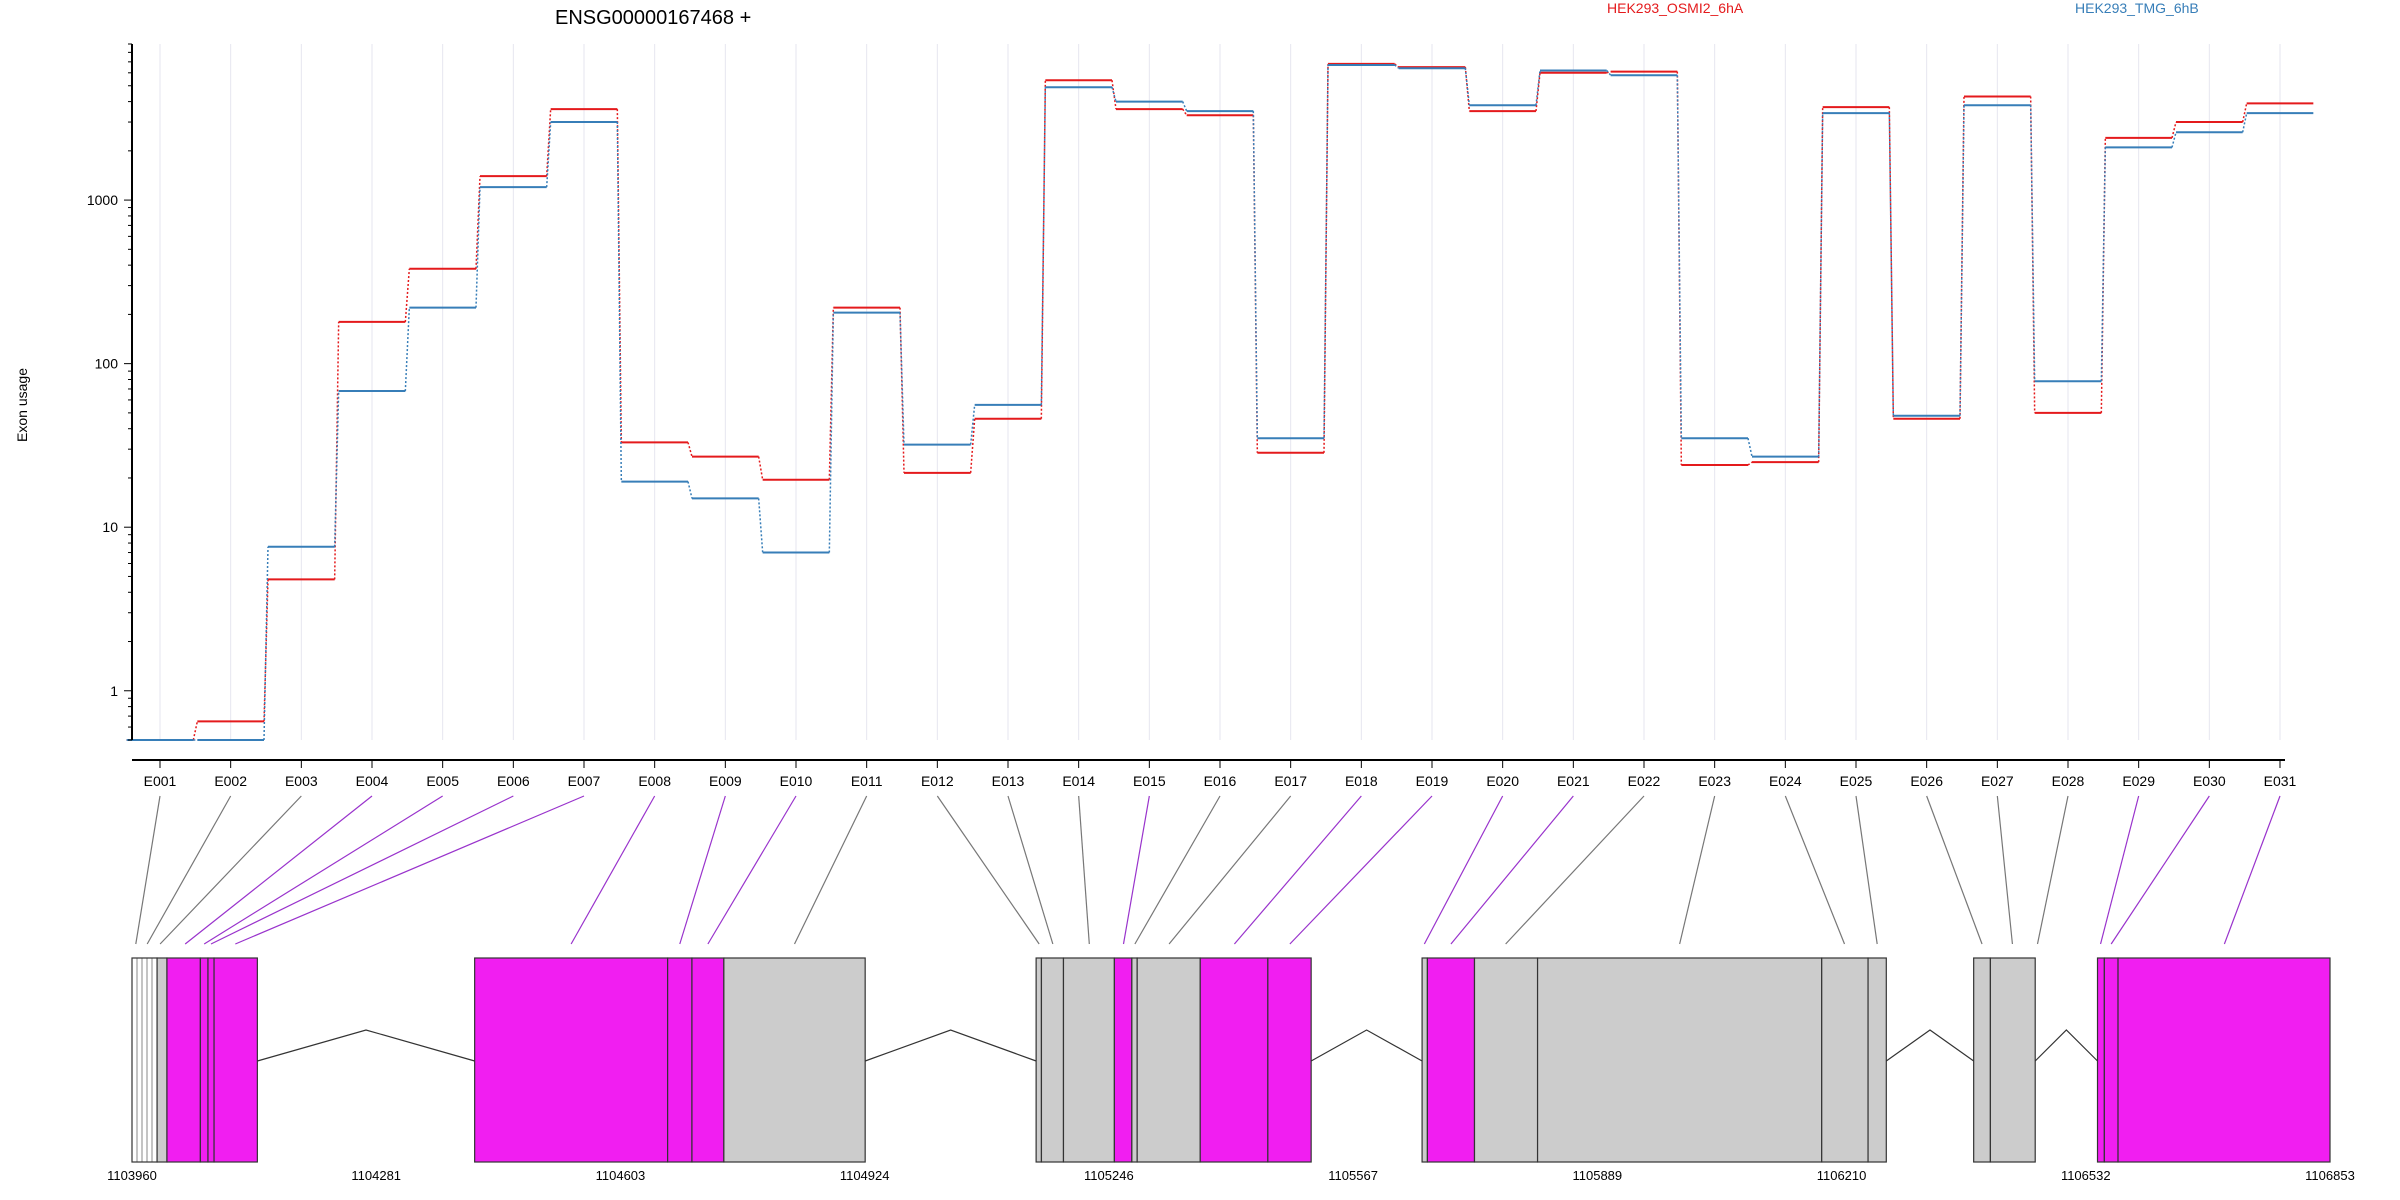  I want to click on connector-e023, so click(1697, 870).